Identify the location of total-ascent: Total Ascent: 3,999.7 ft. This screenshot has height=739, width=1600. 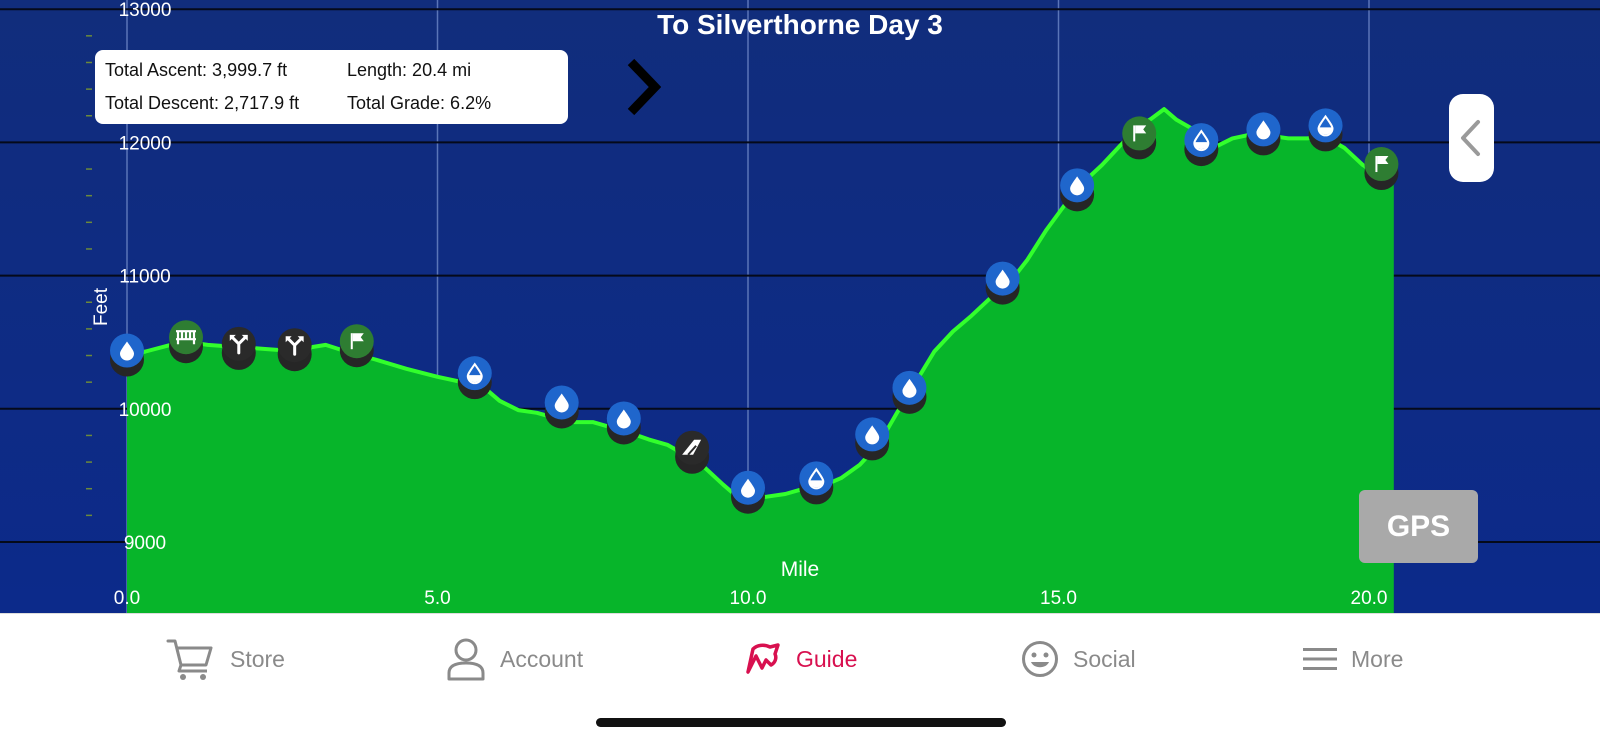
(196, 70).